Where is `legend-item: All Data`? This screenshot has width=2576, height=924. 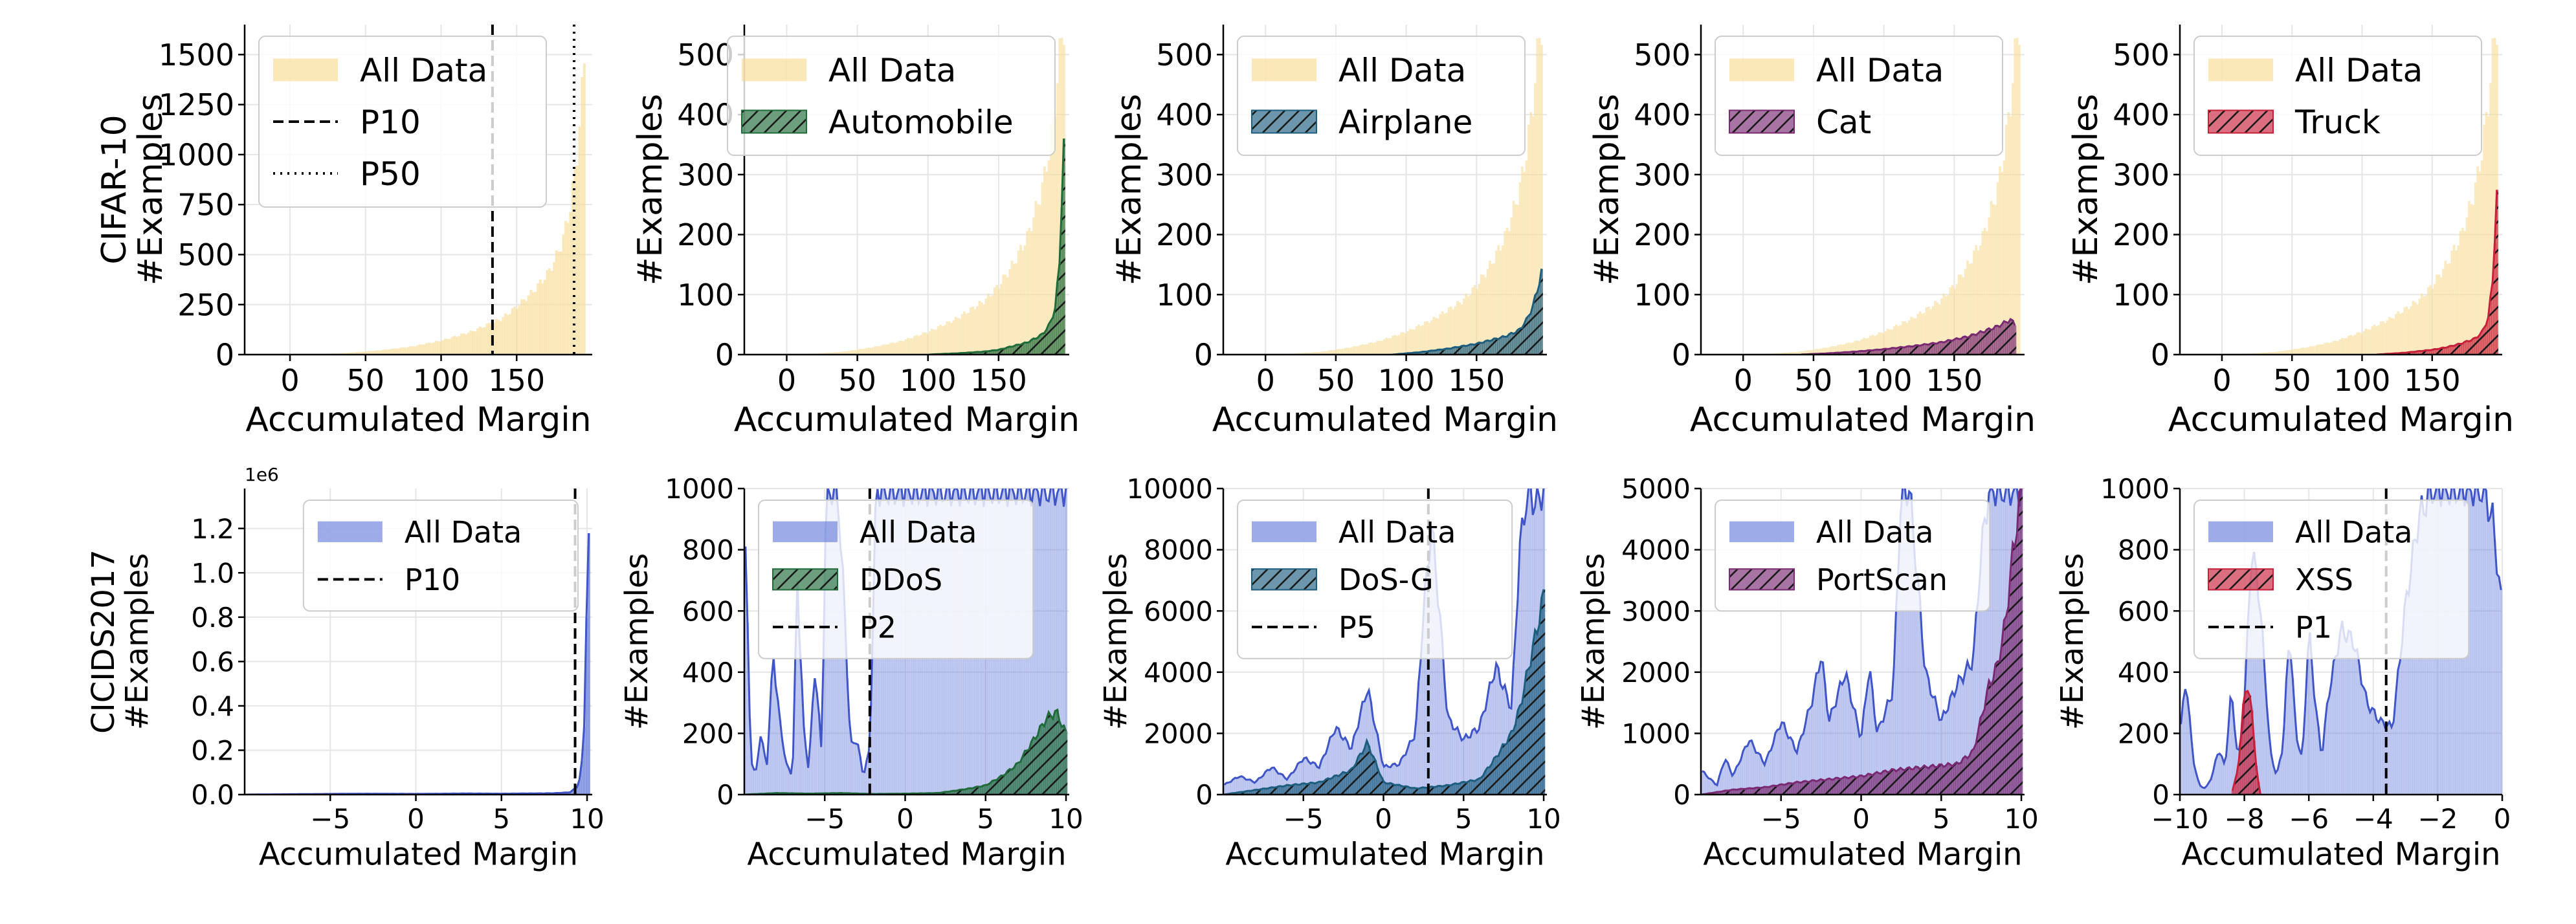 legend-item: All Data is located at coordinates (380, 70).